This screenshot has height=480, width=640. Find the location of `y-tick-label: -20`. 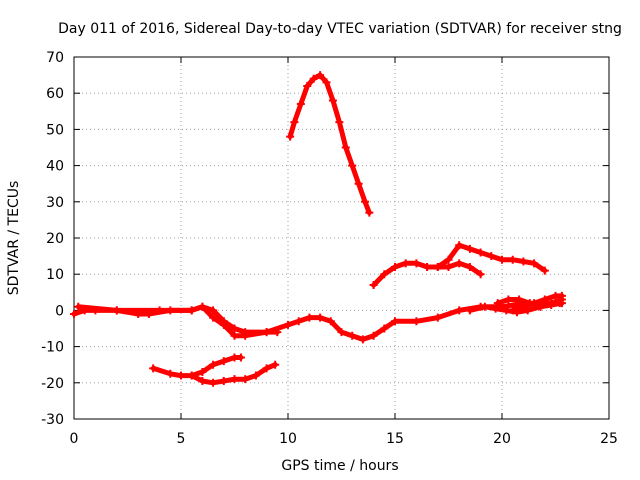

y-tick-label: -20 is located at coordinates (52, 384).